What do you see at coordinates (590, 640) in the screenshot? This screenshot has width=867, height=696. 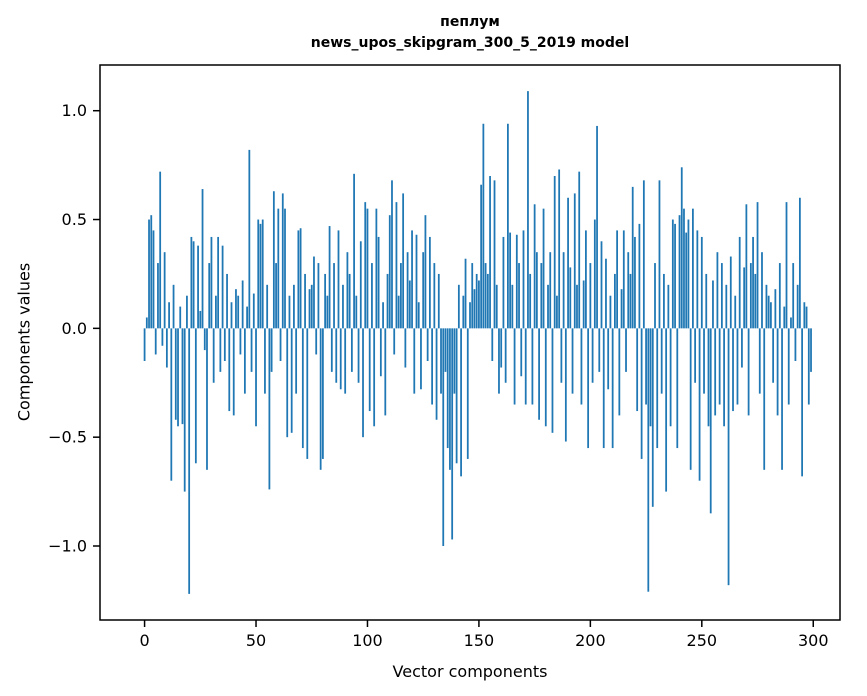 I see `svg-text: 200` at bounding box center [590, 640].